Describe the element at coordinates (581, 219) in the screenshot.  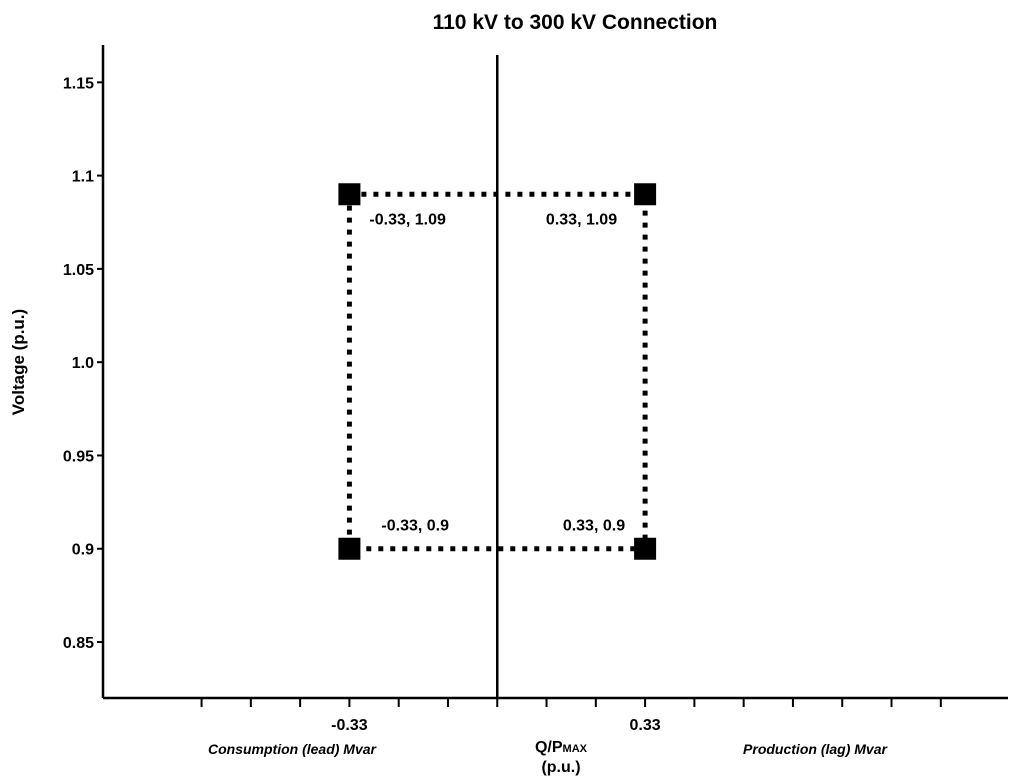
I see `corner-point-label: 0.33, 1.09` at that location.